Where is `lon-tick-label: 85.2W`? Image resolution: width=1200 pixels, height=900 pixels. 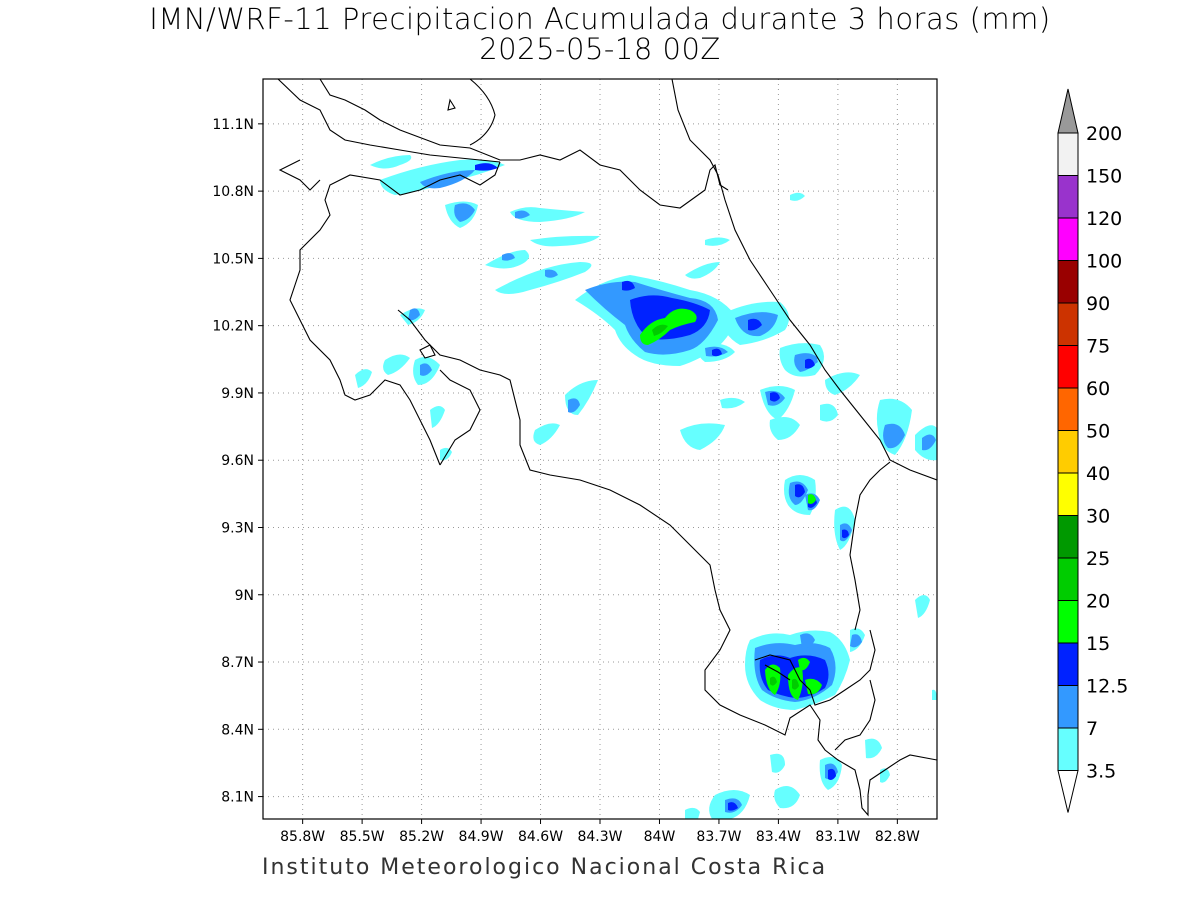
lon-tick-label: 85.2W is located at coordinates (421, 837).